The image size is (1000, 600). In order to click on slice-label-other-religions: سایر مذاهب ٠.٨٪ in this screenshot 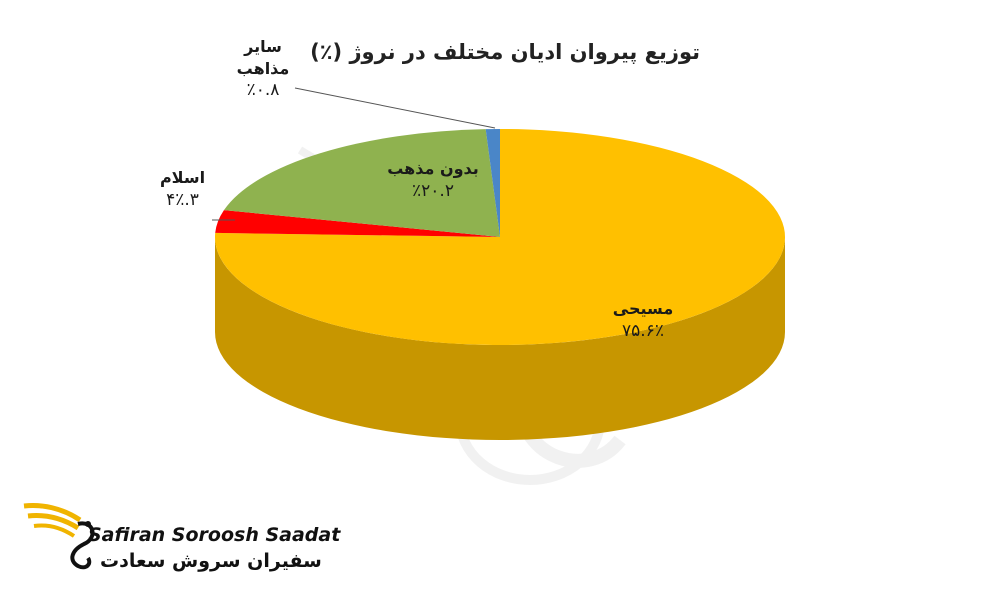, I will do `click(263, 69)`.